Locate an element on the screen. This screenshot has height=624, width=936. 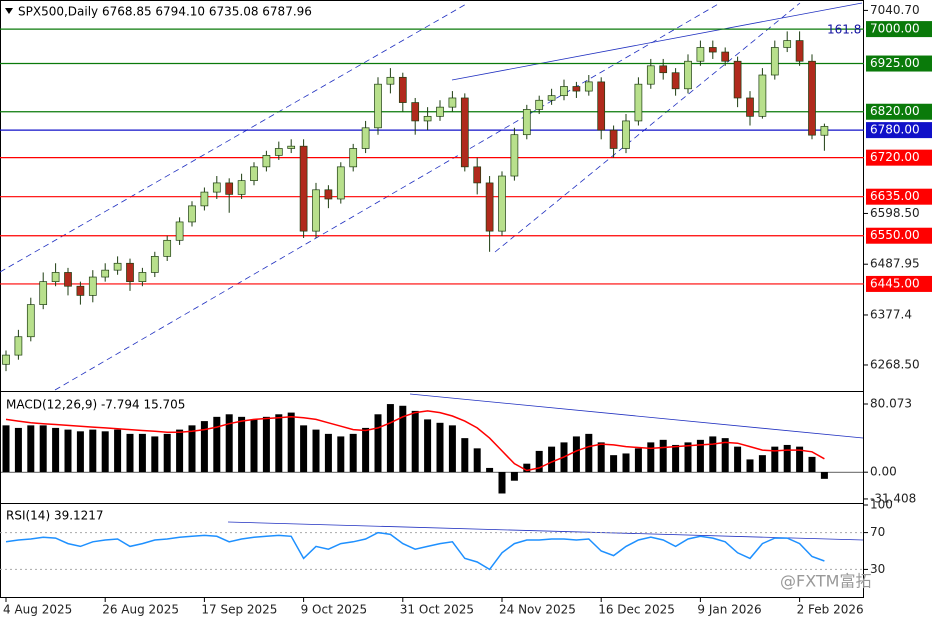
macd-title: MACD(12,26,9) -7.794 15.705 is located at coordinates (95, 405).